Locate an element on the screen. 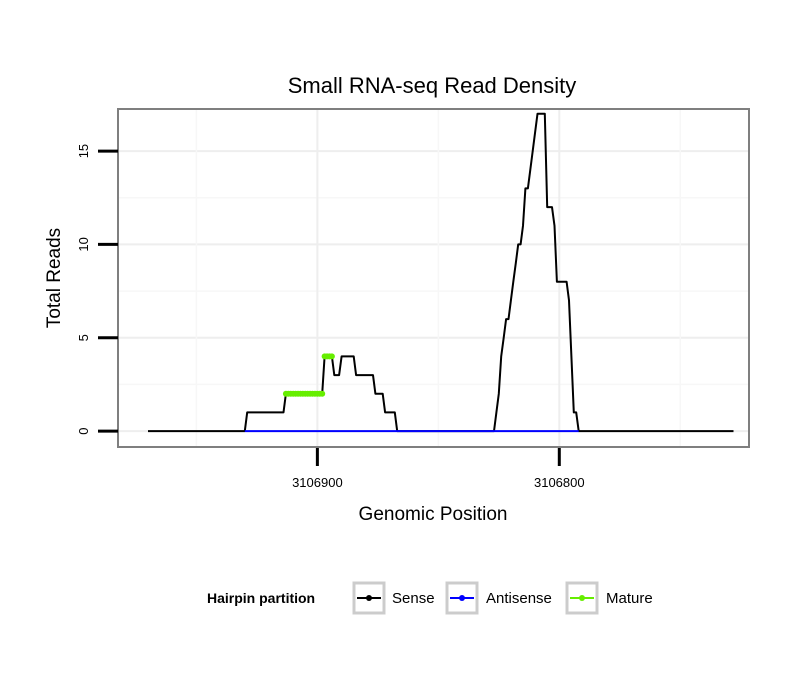 Image resolution: width=810 pixels, height=690 pixels. y-axis-title: Total Reads is located at coordinates (54, 278).